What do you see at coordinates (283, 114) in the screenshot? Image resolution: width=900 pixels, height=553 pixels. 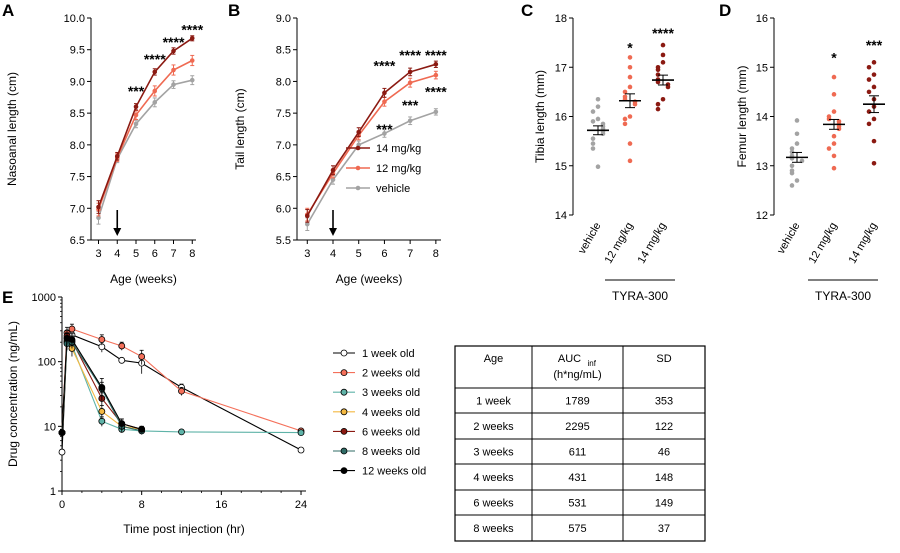 I see `y-tick-label: 7.5` at bounding box center [283, 114].